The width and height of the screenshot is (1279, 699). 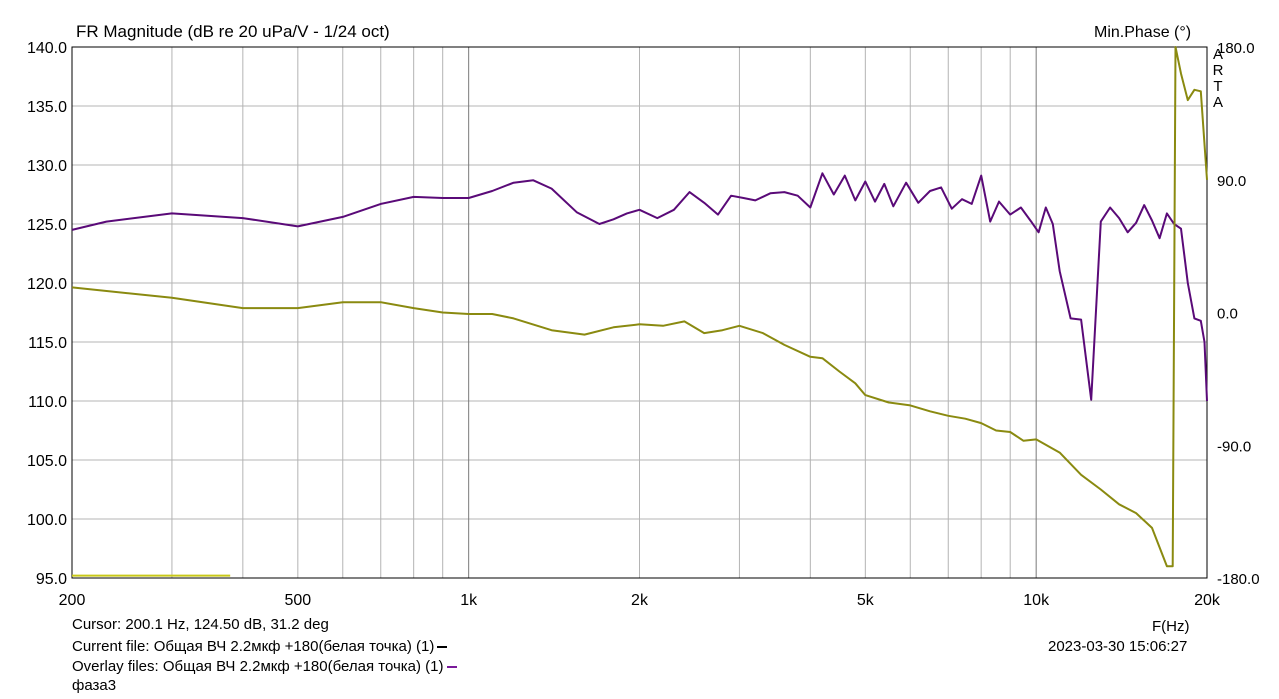 What do you see at coordinates (47, 461) in the screenshot?
I see `y-left-tick-label: 105.0` at bounding box center [47, 461].